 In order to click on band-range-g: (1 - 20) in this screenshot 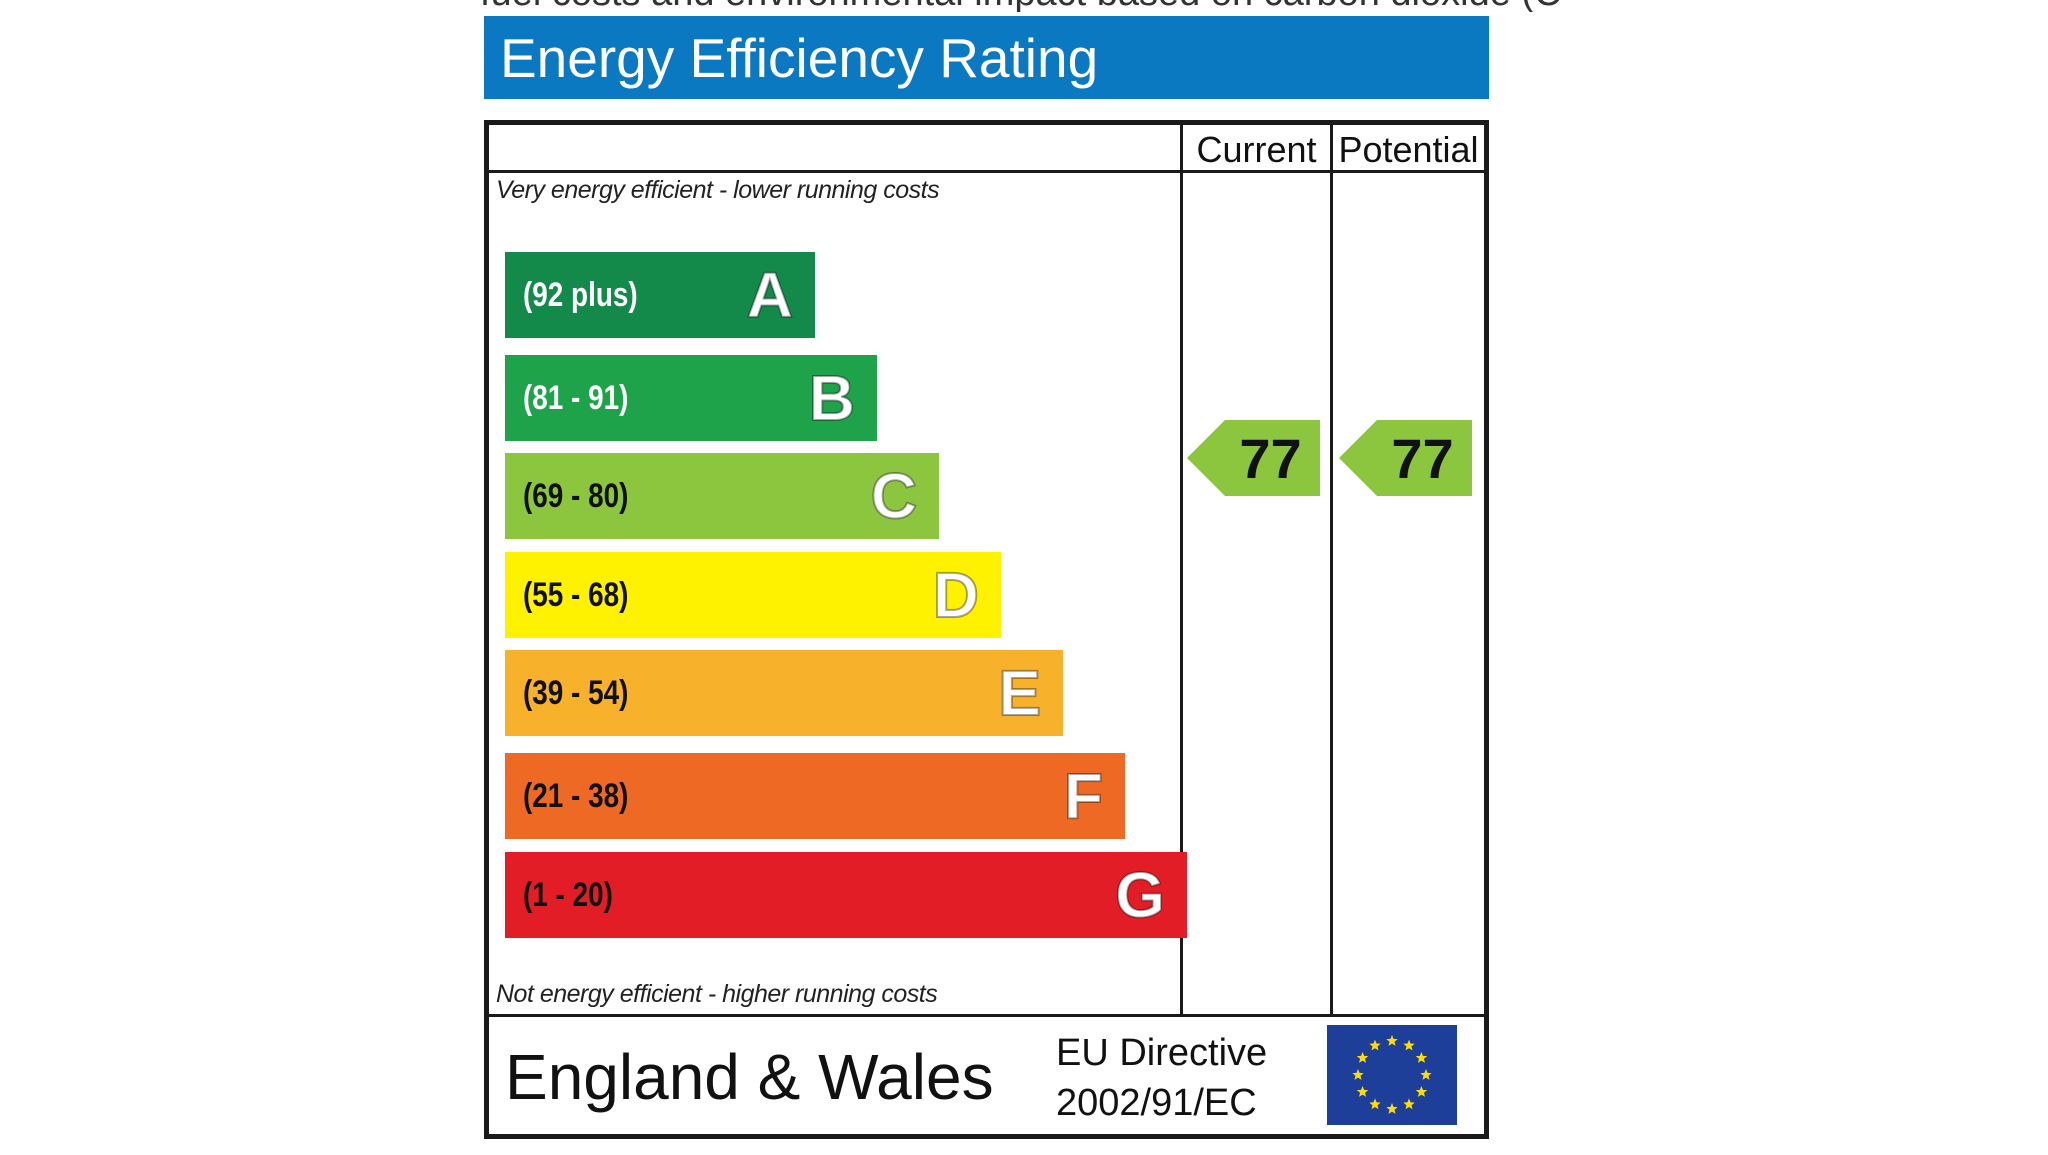, I will do `click(568, 895)`.